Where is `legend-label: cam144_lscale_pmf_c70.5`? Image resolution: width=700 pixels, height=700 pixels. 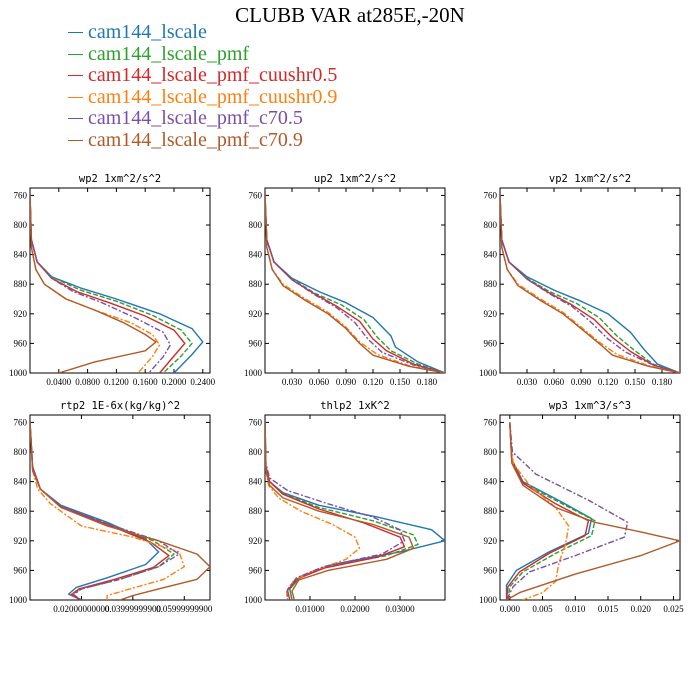
legend-label: cam144_lscale_pmf_c70.5 is located at coordinates (195, 118).